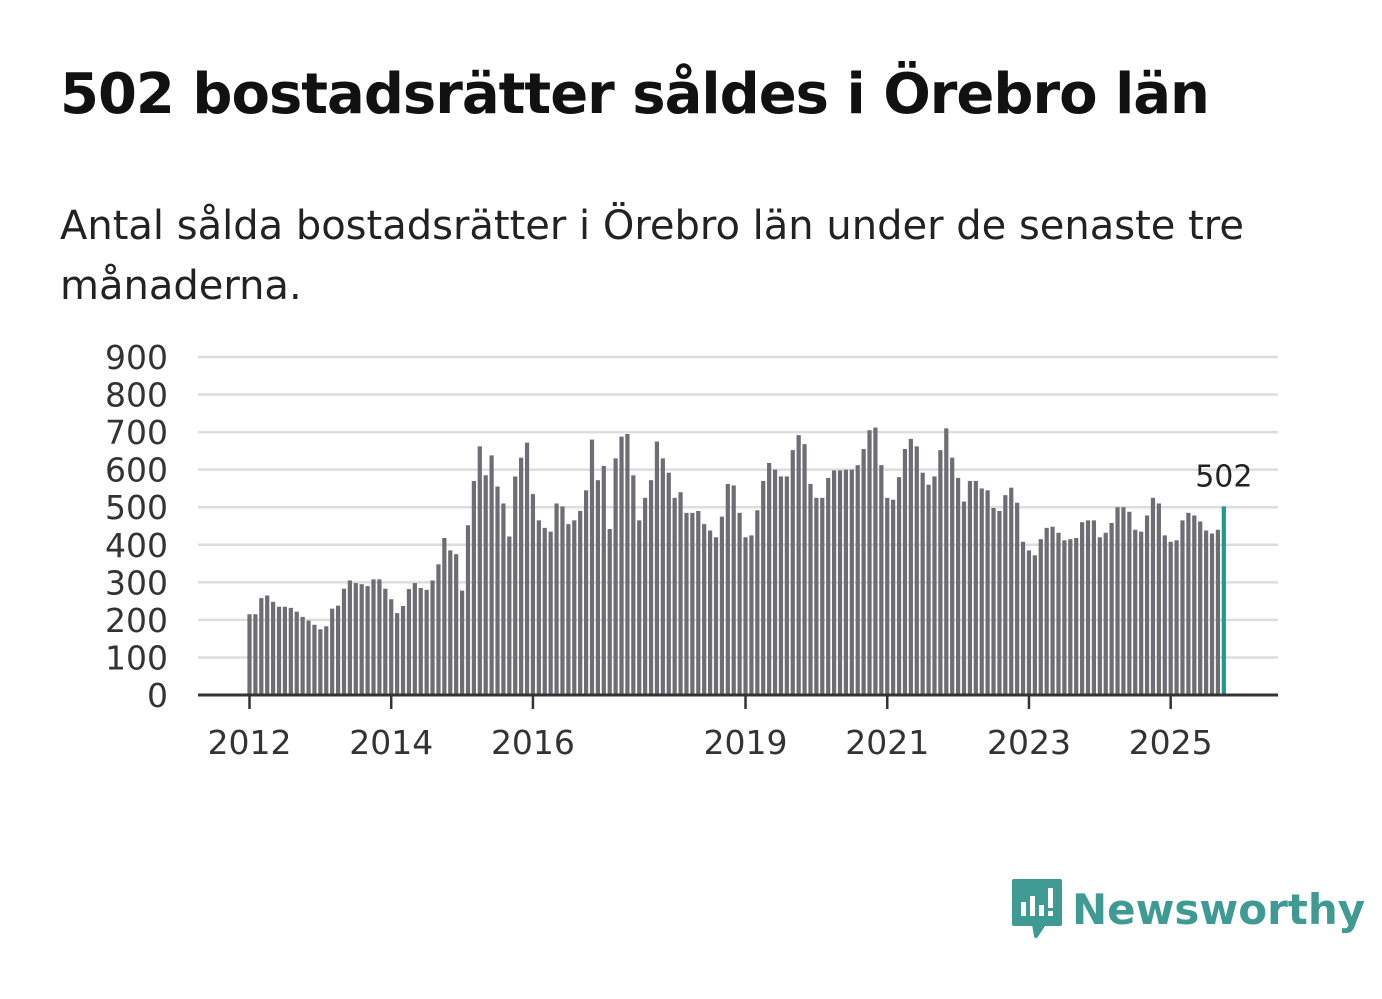 This screenshot has width=1382, height=999. Describe the element at coordinates (136, 395) in the screenshot. I see `y-tick-label: 800` at that location.